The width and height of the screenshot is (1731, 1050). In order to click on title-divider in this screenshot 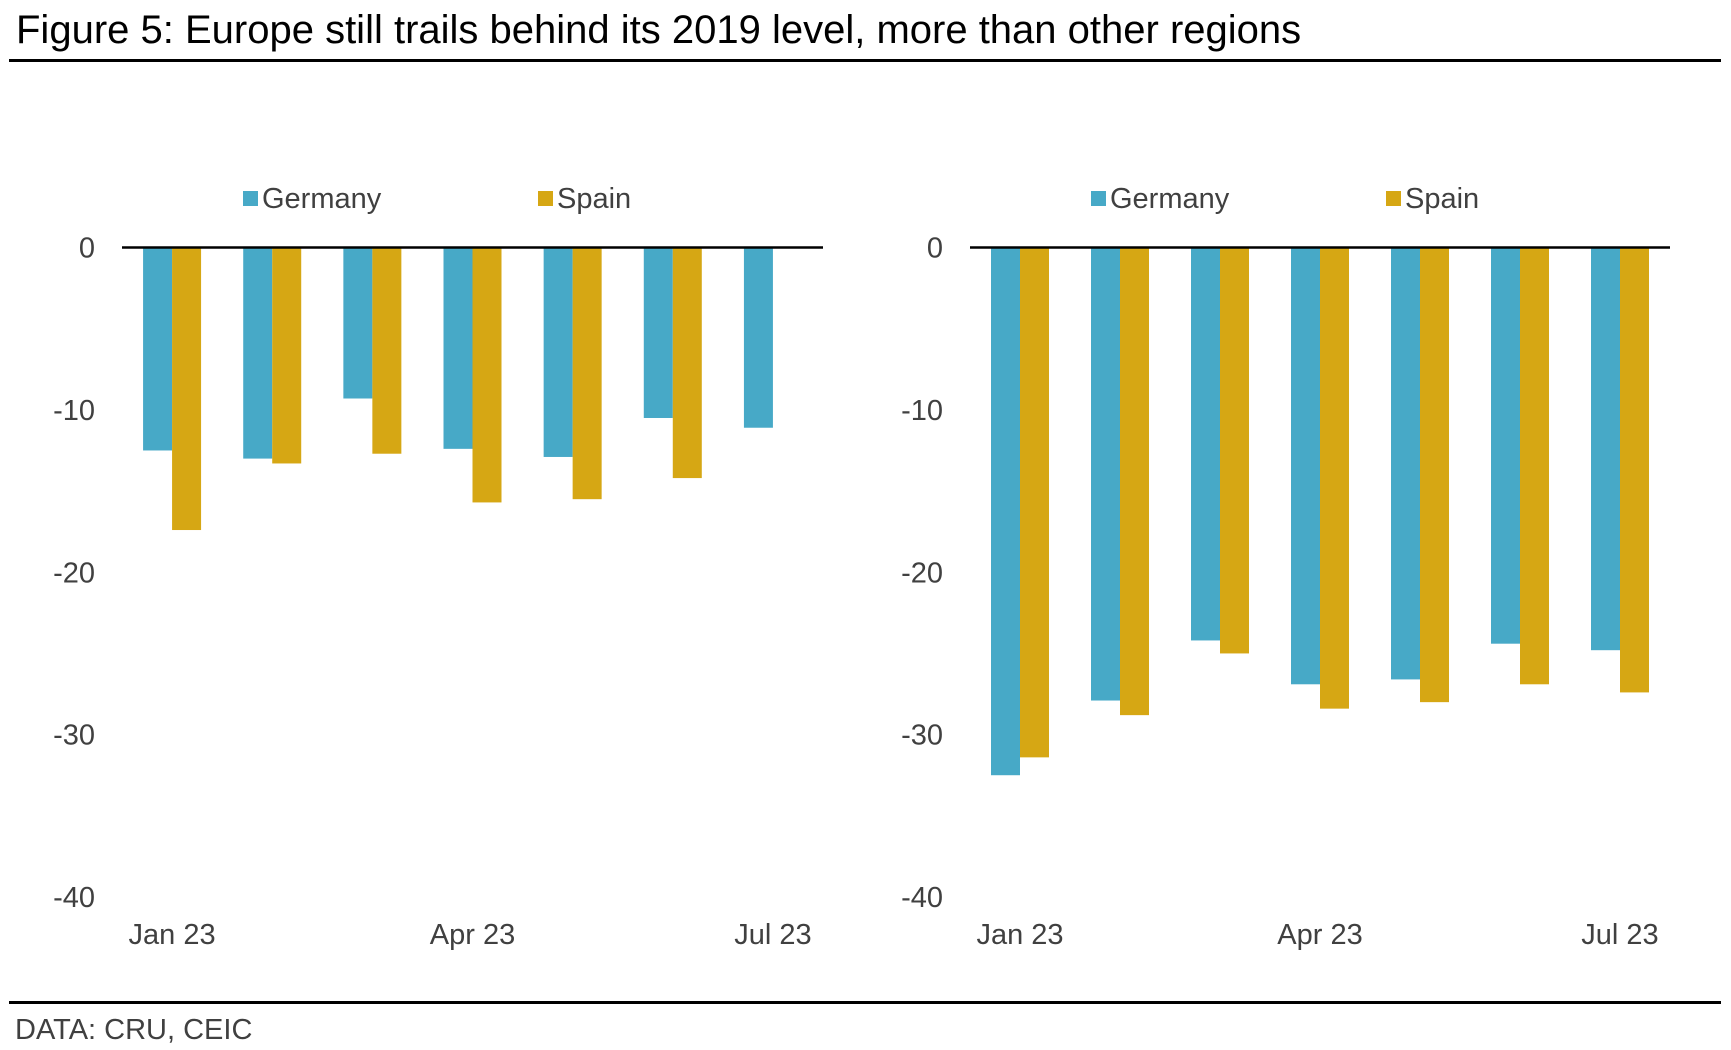, I will do `click(865, 60)`.